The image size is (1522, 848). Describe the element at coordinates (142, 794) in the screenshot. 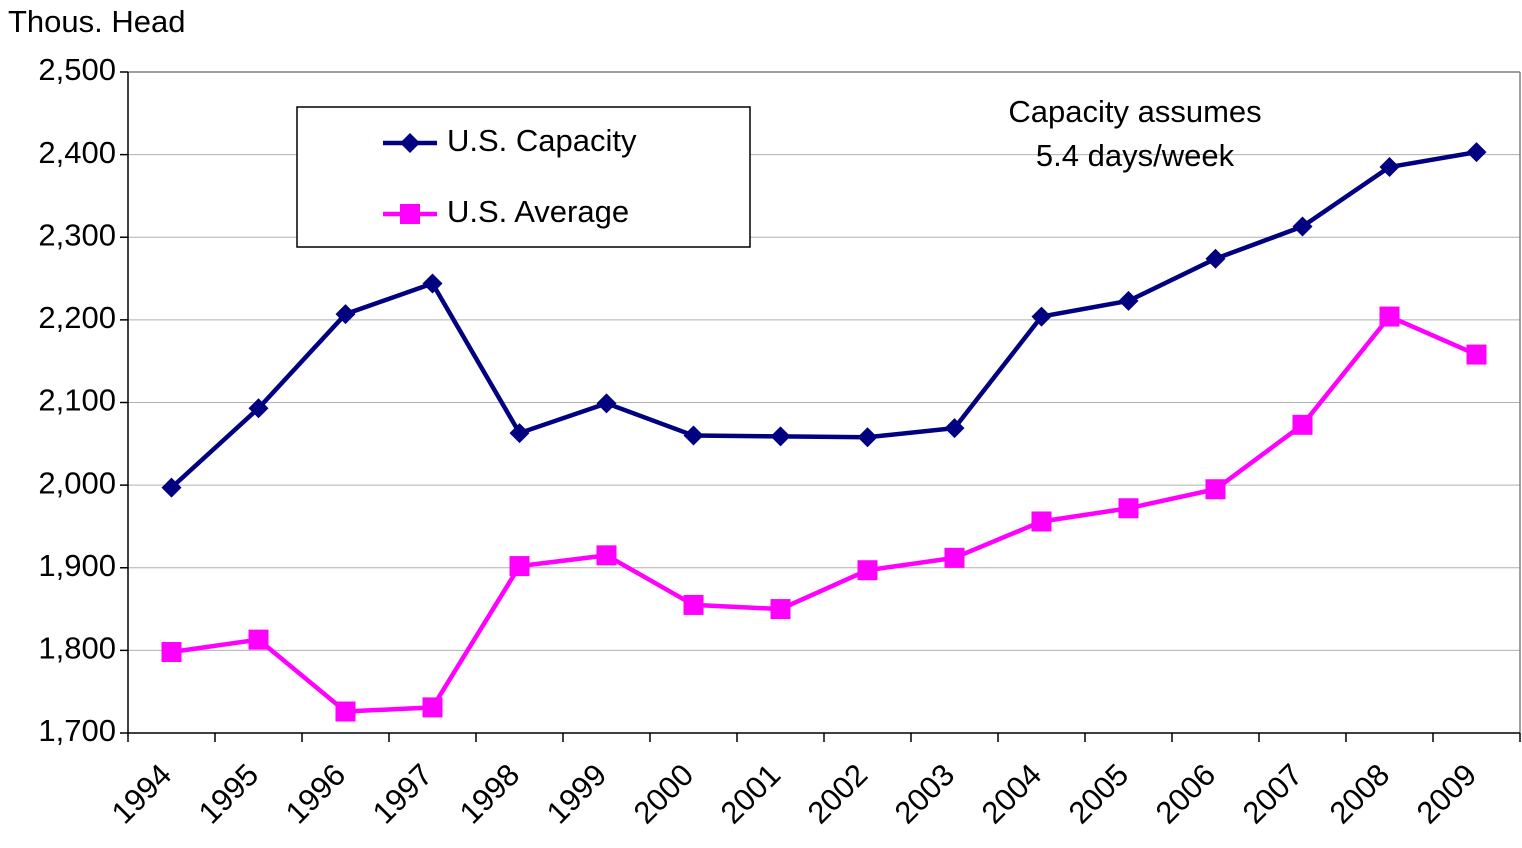

I see `x-tick-label: 1994` at that location.